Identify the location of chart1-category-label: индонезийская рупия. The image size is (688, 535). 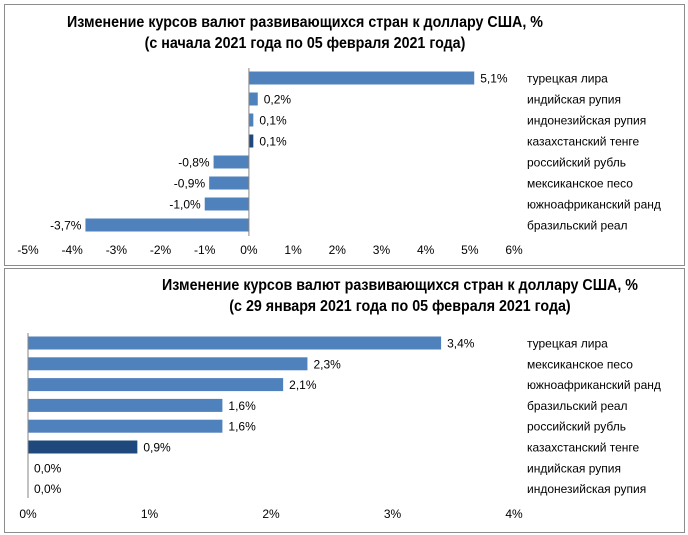
(586, 121).